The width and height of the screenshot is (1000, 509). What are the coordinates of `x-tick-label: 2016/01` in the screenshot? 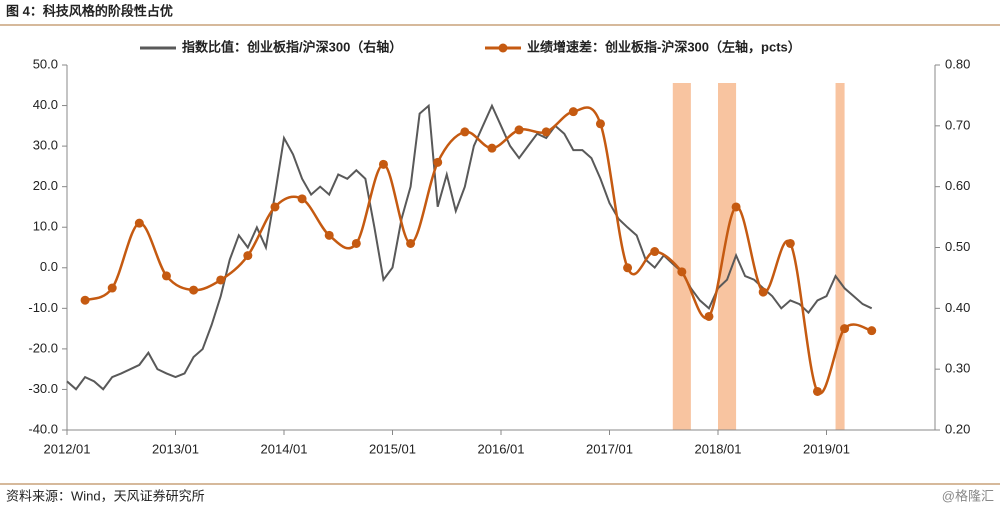 It's located at (501, 448).